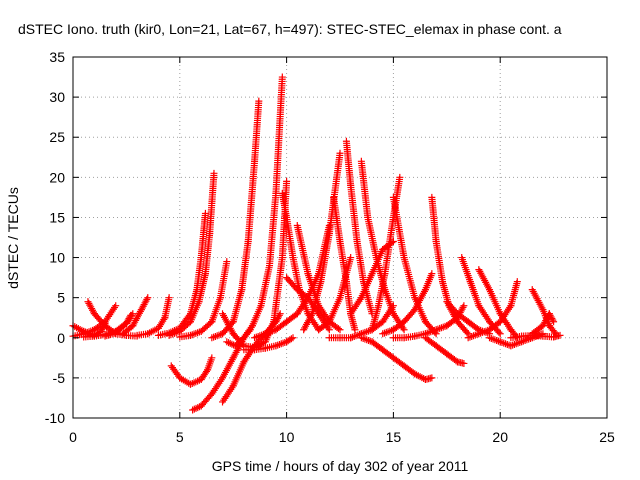  What do you see at coordinates (57, 57) in the screenshot?
I see `y-tick-label: 35` at bounding box center [57, 57].